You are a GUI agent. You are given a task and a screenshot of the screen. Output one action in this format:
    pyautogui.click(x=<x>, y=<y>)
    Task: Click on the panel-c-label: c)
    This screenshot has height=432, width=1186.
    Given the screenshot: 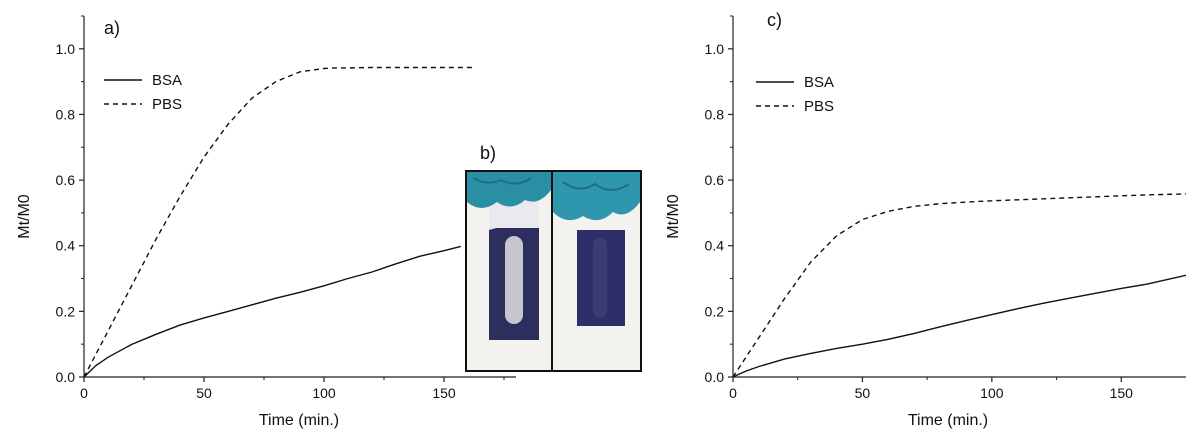 What is the action you would take?
    pyautogui.click(x=774, y=20)
    